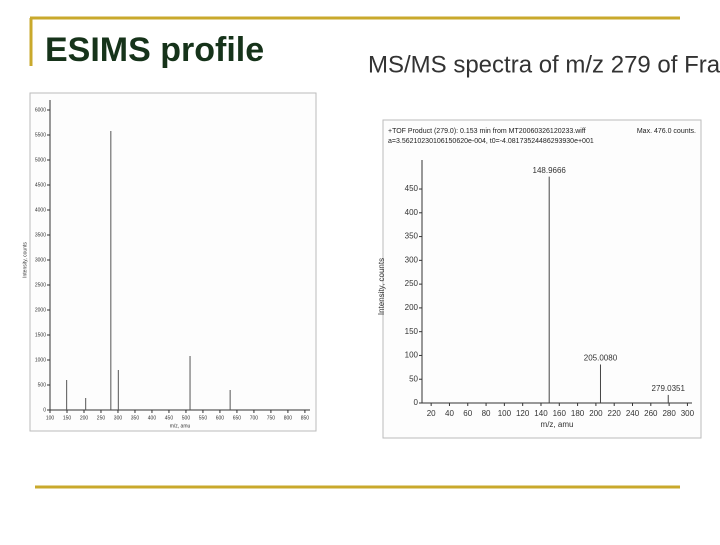  What do you see at coordinates (40, 135) in the screenshot?
I see `y-tick-label: 5500` at bounding box center [40, 135].